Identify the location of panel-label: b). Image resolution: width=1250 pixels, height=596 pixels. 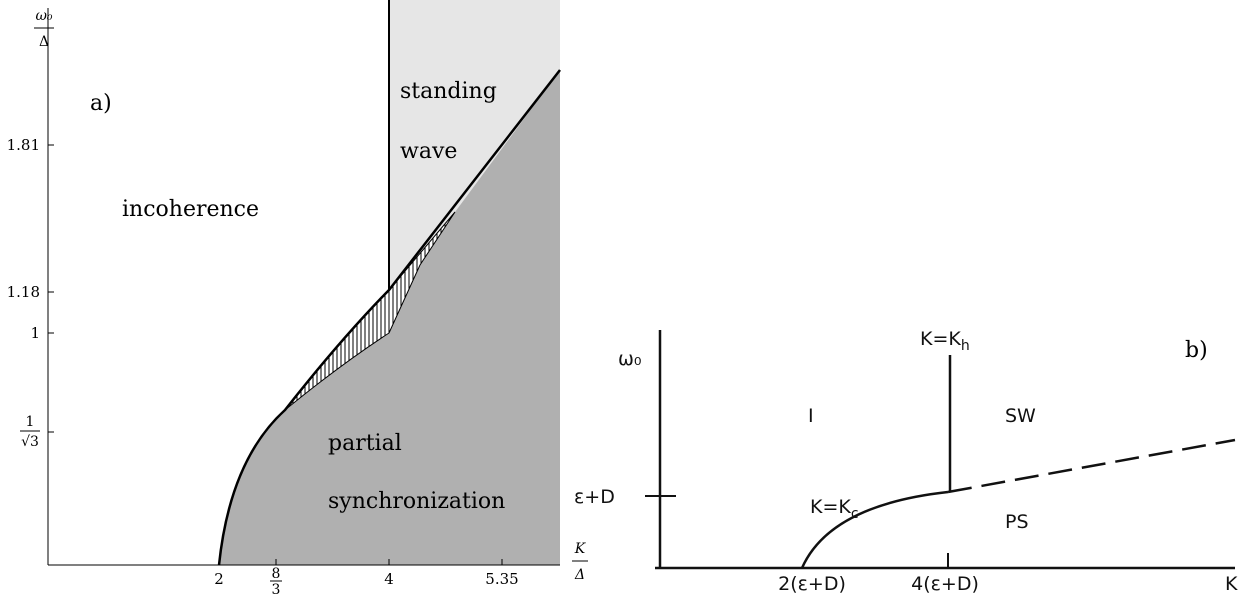
(1196, 350).